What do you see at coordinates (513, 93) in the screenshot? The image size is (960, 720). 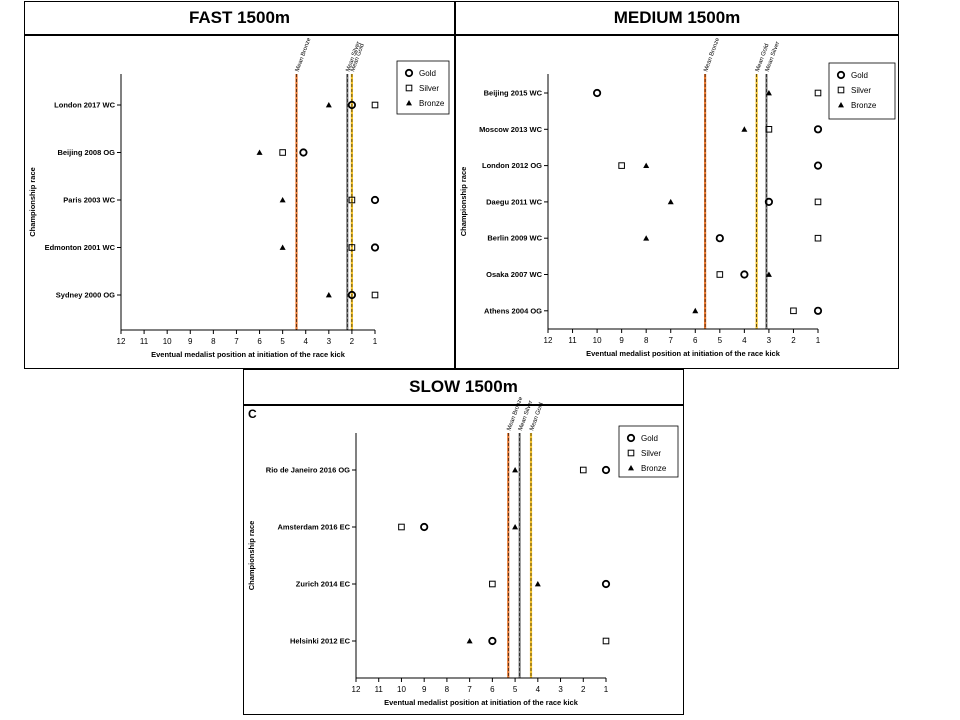 I see `category-label: Beijing 2015 WC` at bounding box center [513, 93].